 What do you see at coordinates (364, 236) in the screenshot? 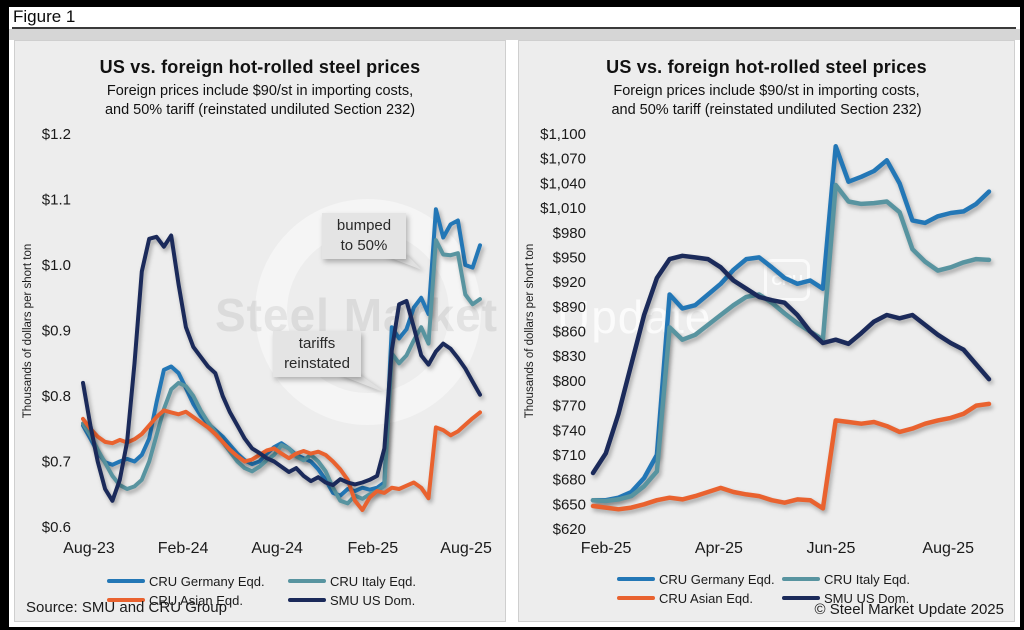
I see `annotation-bumped-to-50: bumped to 50%` at bounding box center [364, 236].